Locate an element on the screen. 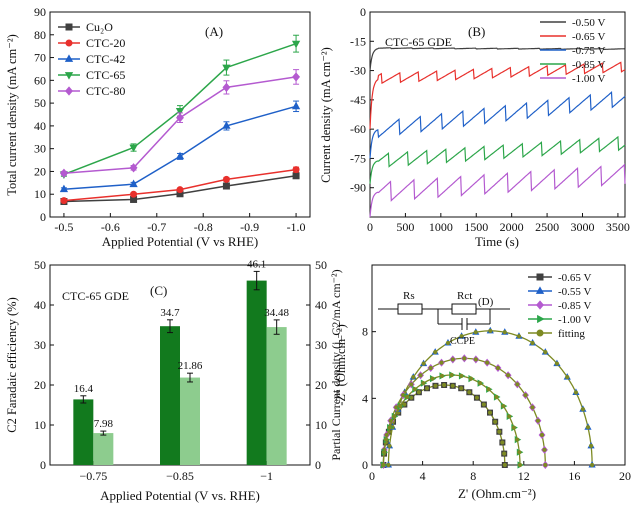 Image resolution: width=636 pixels, height=510 pixels. panel-c-y-tick-label: 20 is located at coordinates (40, 385).